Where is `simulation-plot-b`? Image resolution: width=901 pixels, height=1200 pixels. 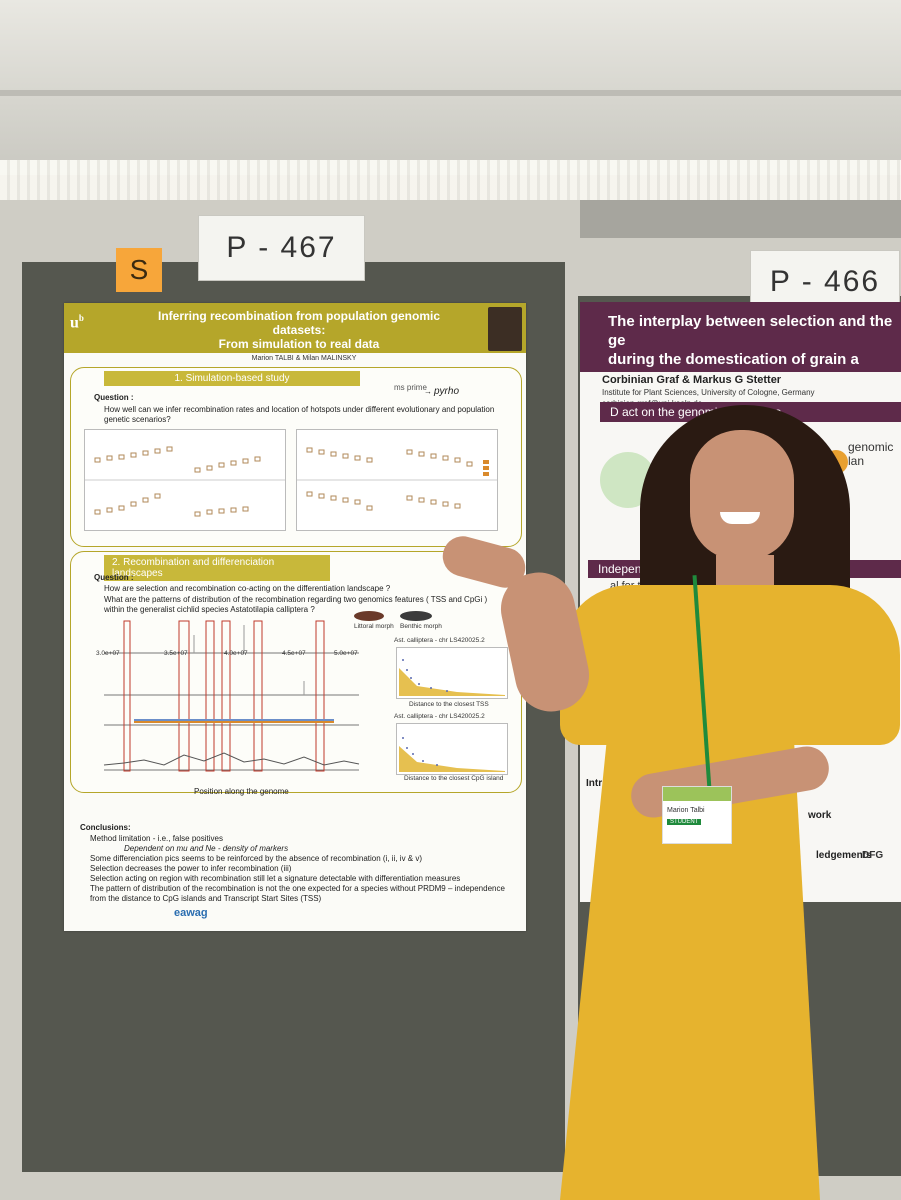 simulation-plot-b is located at coordinates (397, 480).